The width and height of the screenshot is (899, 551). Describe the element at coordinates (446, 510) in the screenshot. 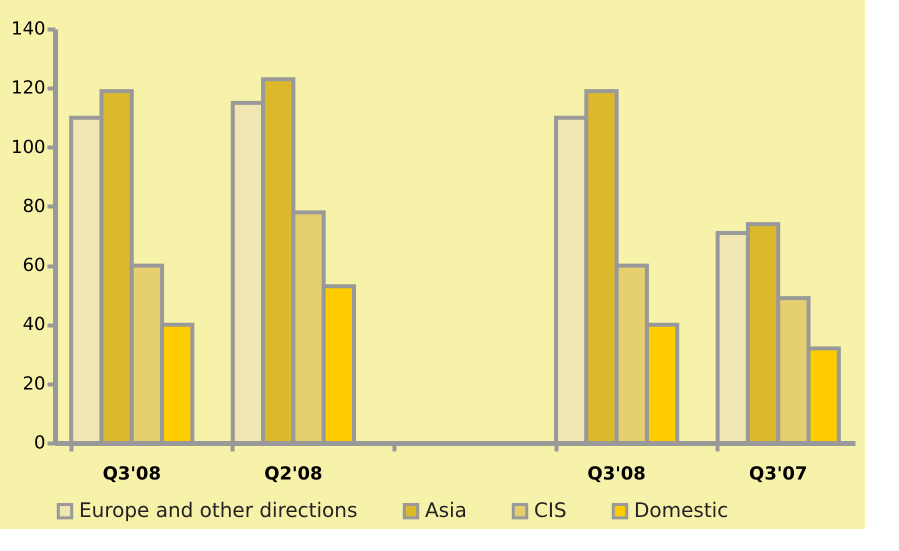

I see `legend-label: Asia` at that location.